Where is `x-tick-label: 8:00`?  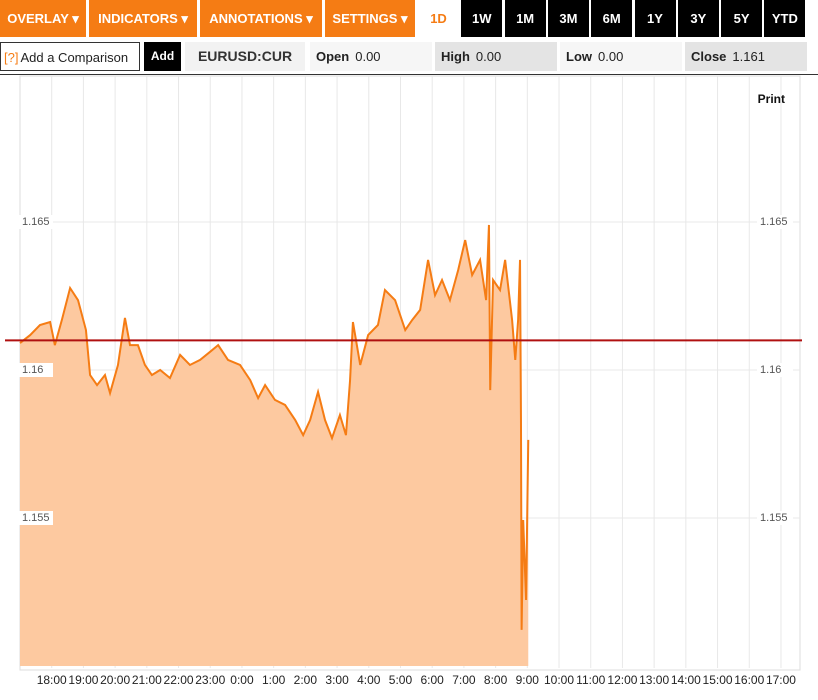 x-tick-label: 8:00 is located at coordinates (496, 680).